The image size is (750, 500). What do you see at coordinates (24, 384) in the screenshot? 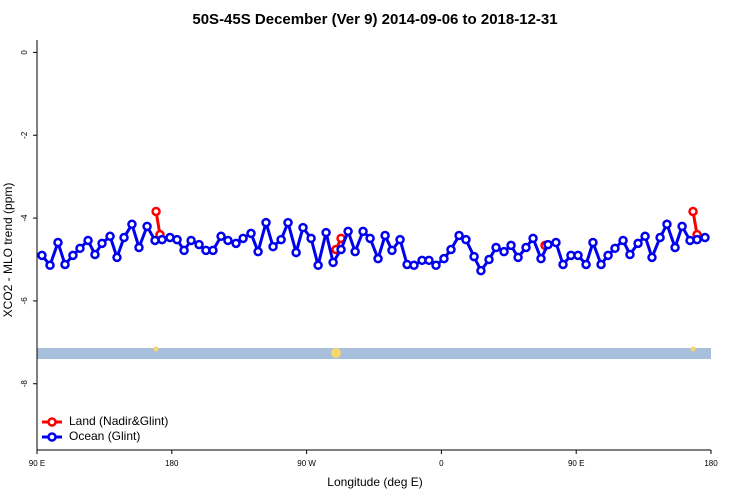
I see `y-tick-label: -8` at bounding box center [24, 384].